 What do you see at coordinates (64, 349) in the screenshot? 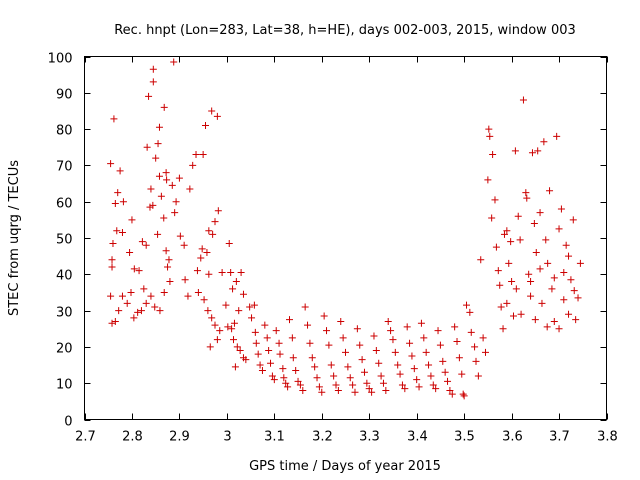
I see `y-tick-label: 20` at bounding box center [64, 349].